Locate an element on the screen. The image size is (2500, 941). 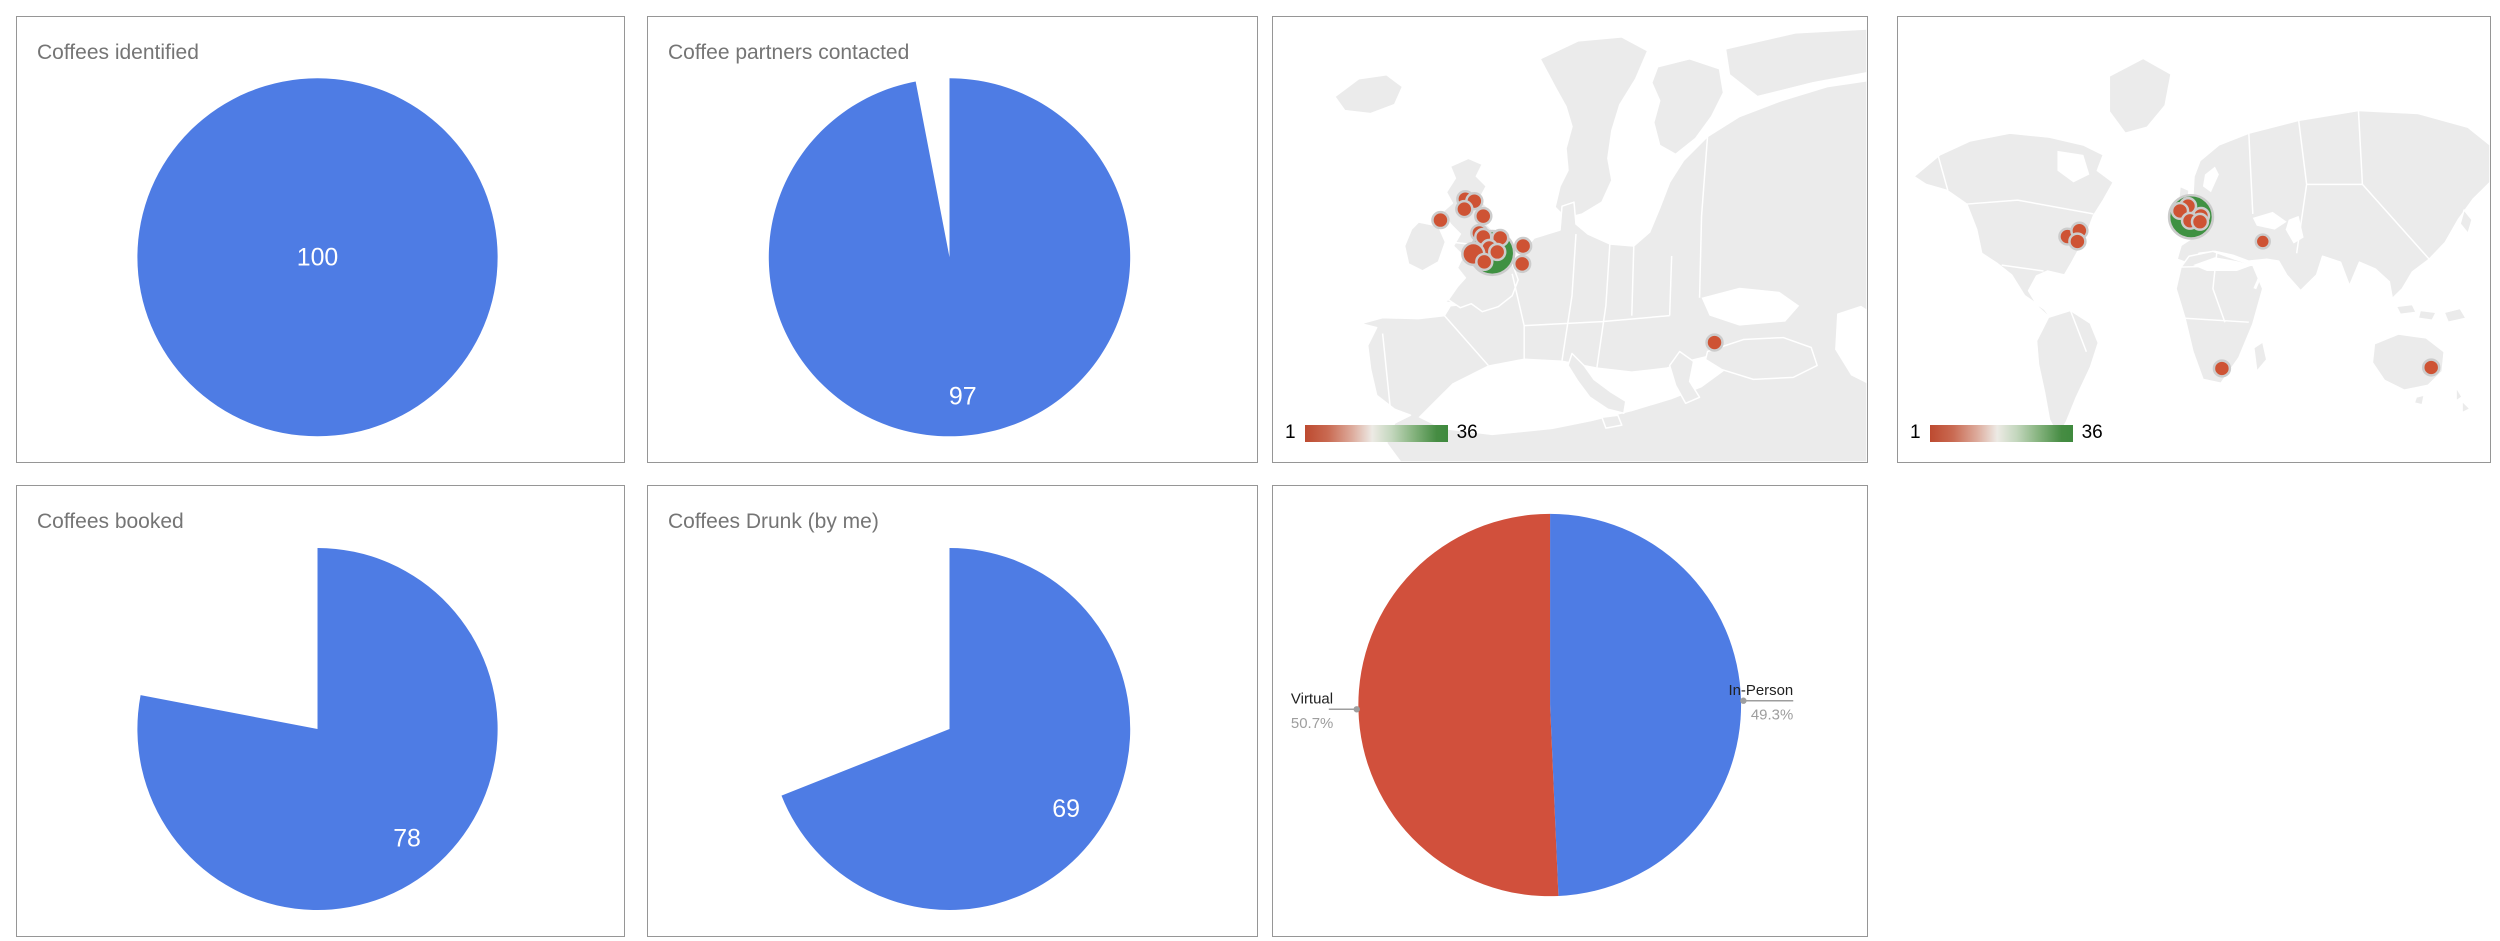
world-seas is located at coordinates (2180, 220).